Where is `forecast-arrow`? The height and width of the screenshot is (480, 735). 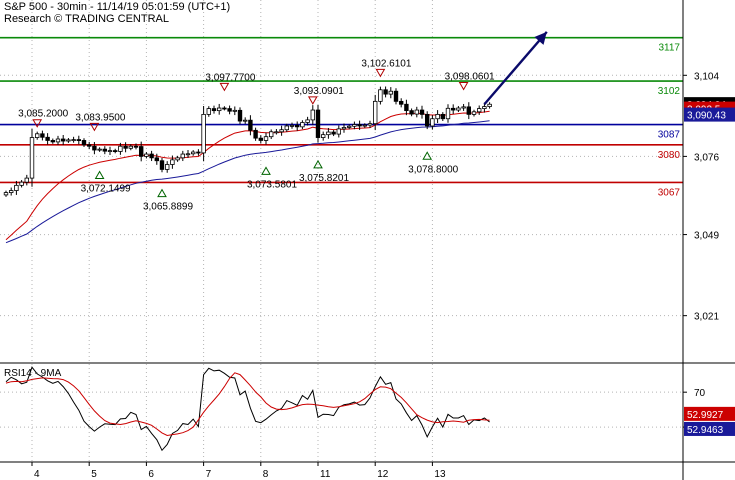
forecast-arrow is located at coordinates (515, 68).